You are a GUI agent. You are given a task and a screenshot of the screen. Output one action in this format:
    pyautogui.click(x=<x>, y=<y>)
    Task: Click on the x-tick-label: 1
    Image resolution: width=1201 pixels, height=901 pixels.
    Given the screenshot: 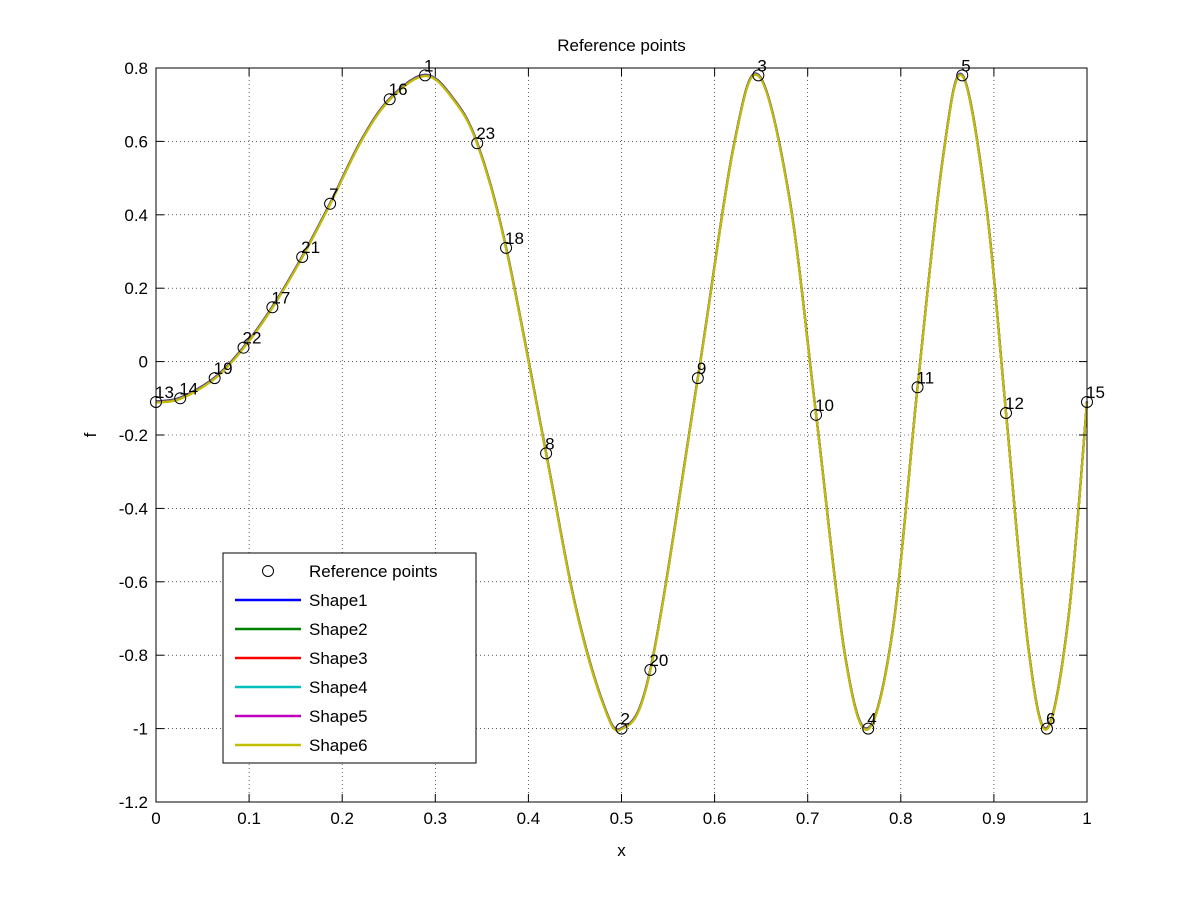 What is the action you would take?
    pyautogui.click(x=1086, y=818)
    